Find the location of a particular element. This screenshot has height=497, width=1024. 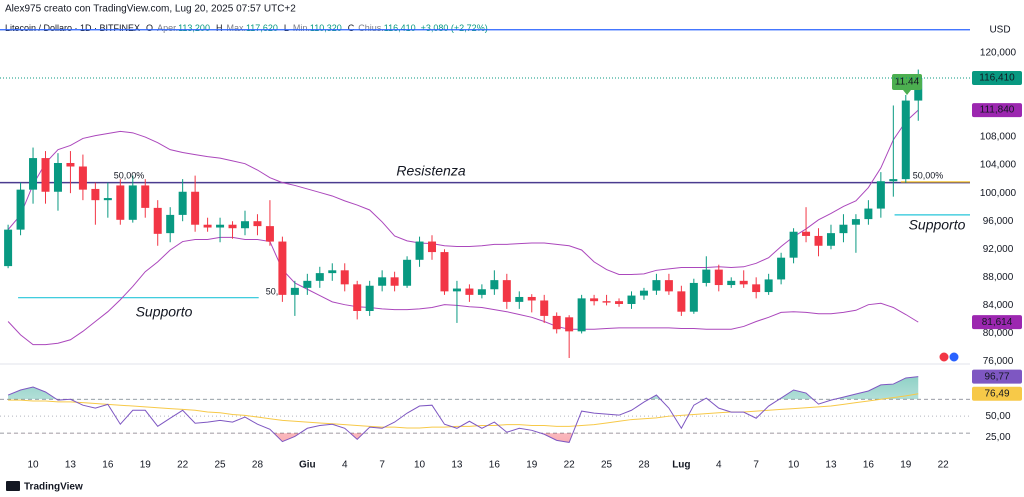

x-tick-label: 28 is located at coordinates (644, 465).